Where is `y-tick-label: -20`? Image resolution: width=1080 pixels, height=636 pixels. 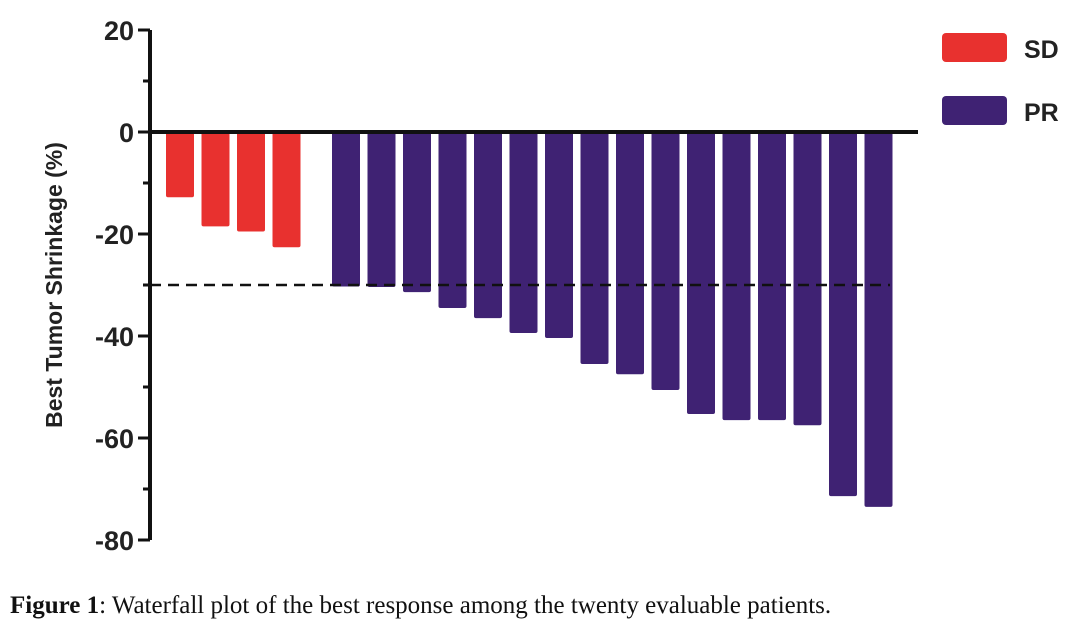 y-tick-label: -20 is located at coordinates (114, 235).